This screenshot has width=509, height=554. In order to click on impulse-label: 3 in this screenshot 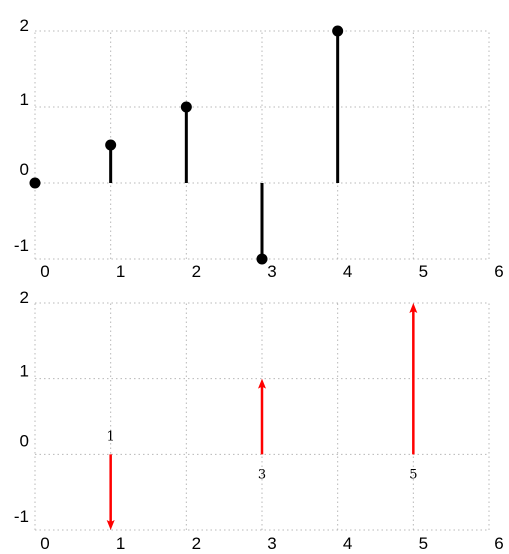, I will do `click(262, 474)`.